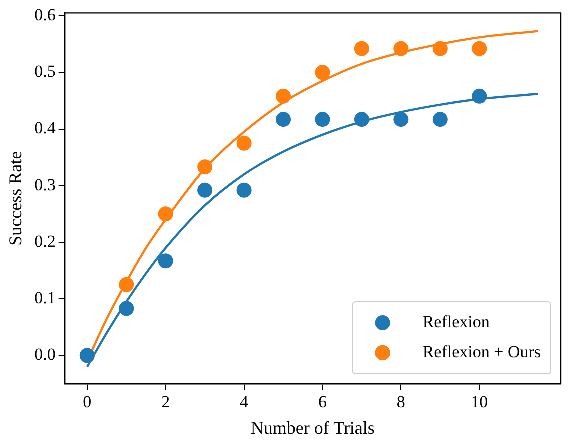 The width and height of the screenshot is (569, 446). What do you see at coordinates (322, 402) in the screenshot?
I see `x-tick-label: 6` at bounding box center [322, 402].